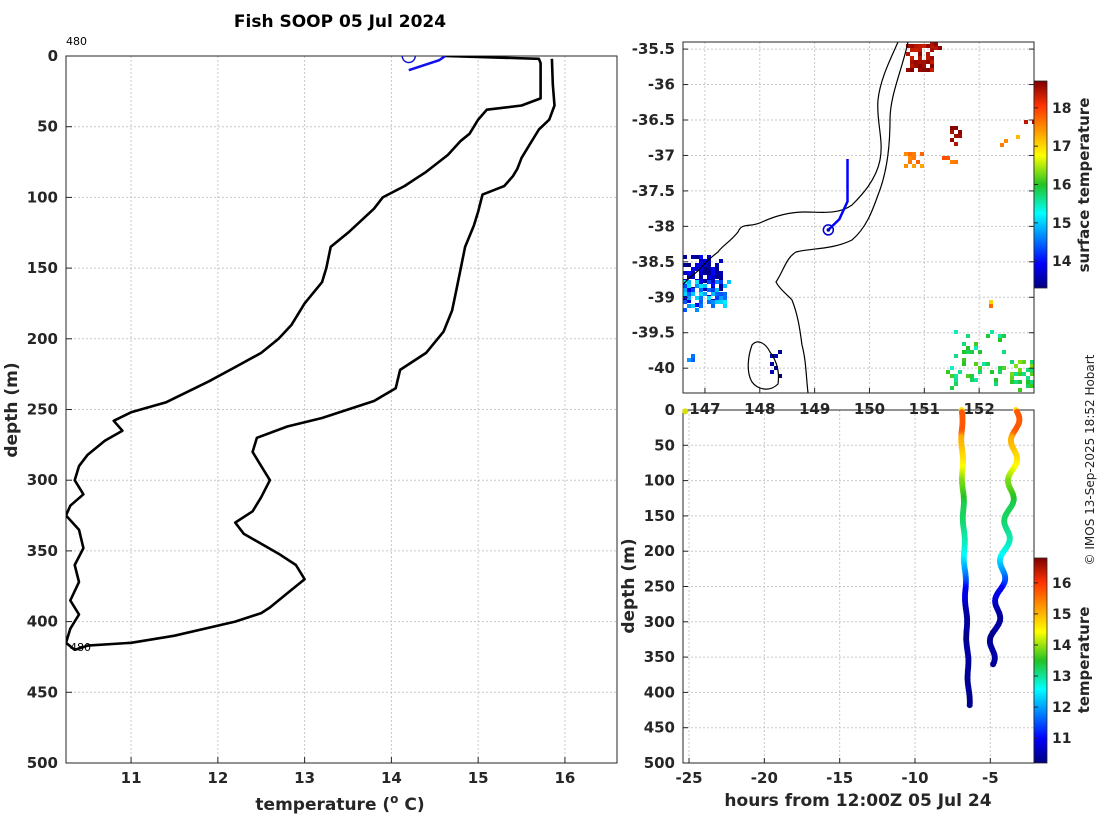 Image resolution: width=1100 pixels, height=820 pixels. I want to click on profile-xtick-label: 12, so click(217, 778).